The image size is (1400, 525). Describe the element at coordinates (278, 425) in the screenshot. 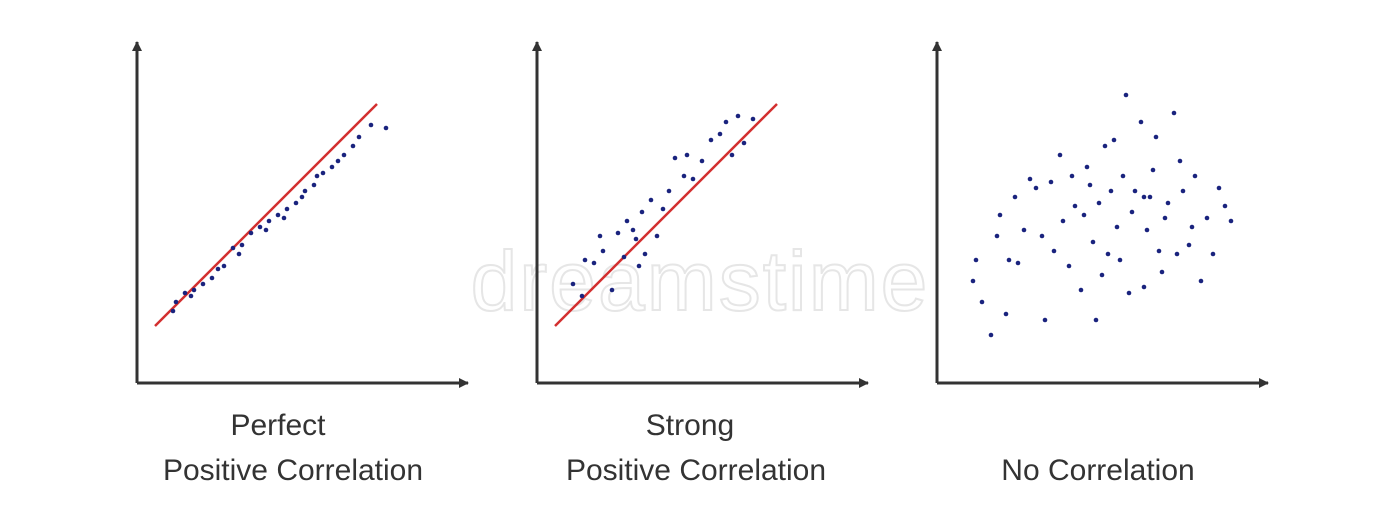

I see `caption-perfect-line1: Perfect` at that location.